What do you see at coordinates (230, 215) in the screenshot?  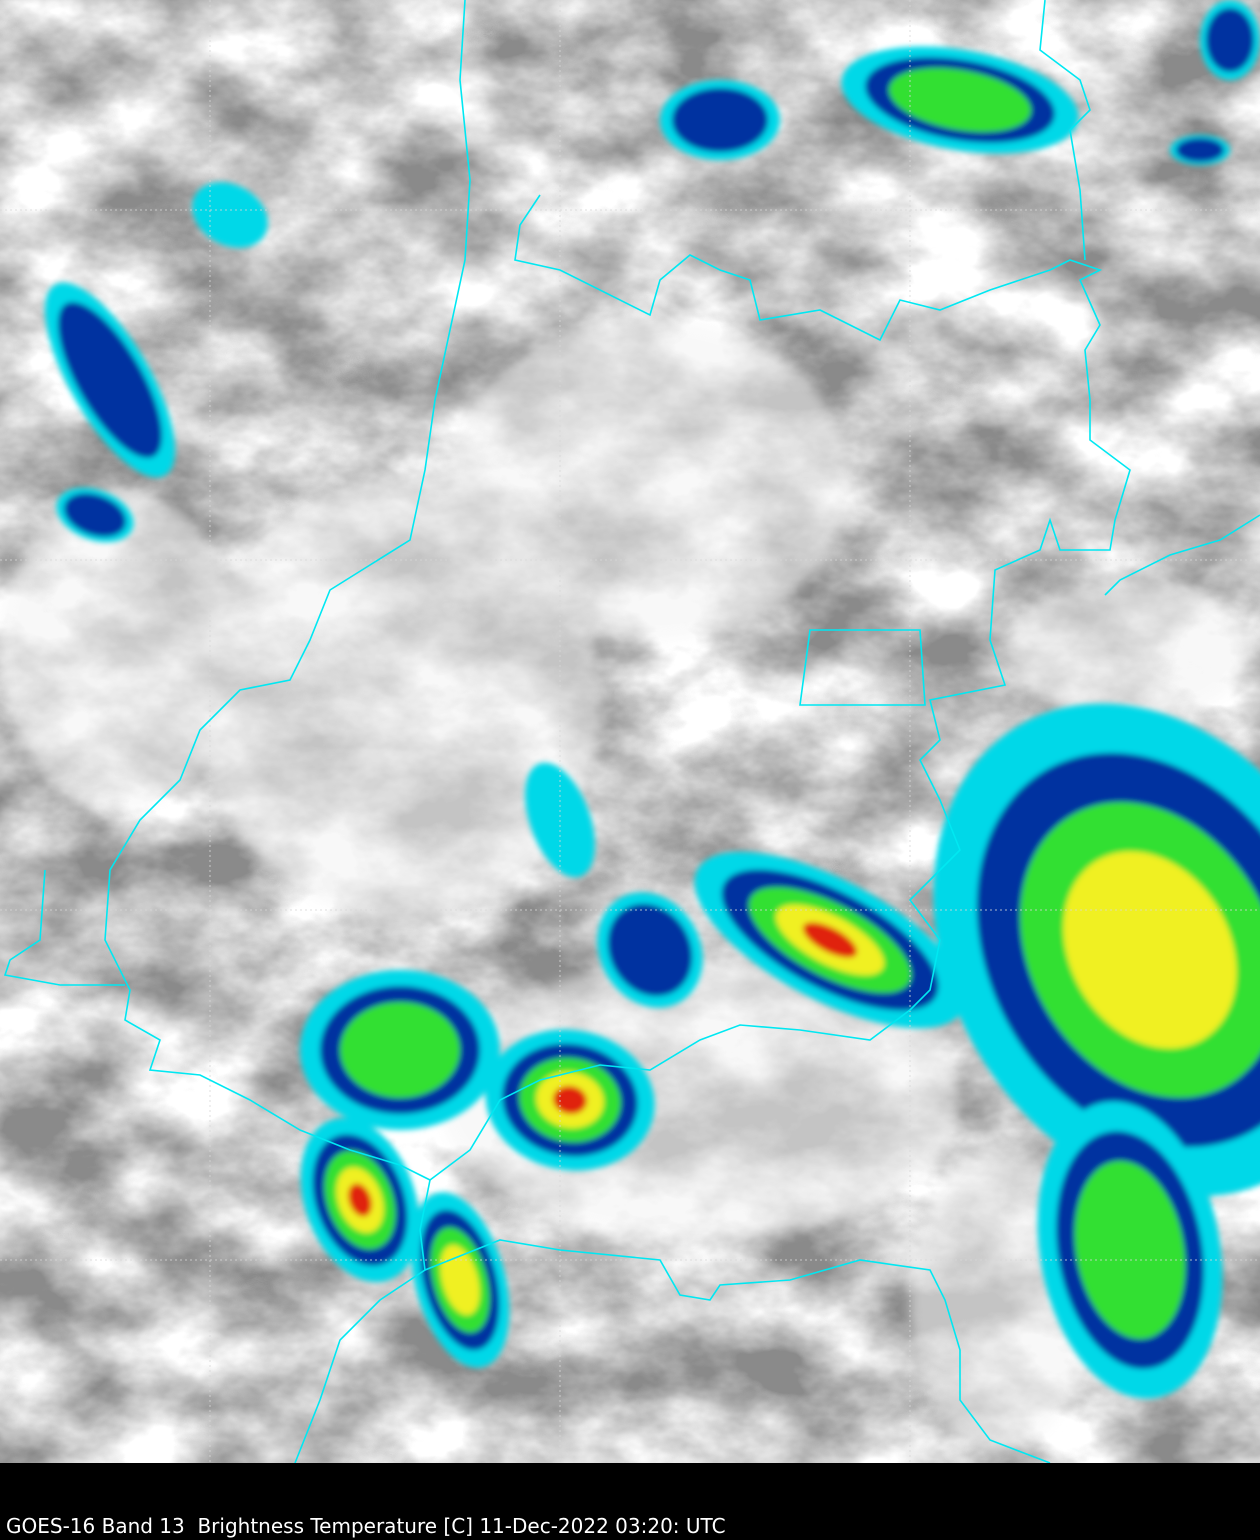 I see `cold-cloud-top-cyan` at bounding box center [230, 215].